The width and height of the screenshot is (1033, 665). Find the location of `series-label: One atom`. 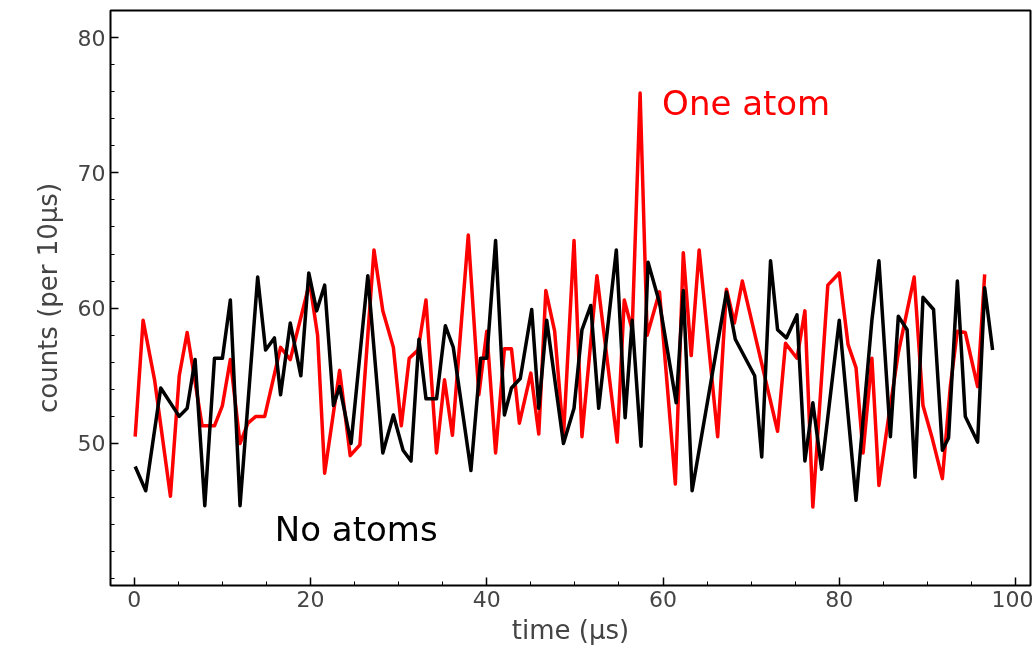

series-label: One atom is located at coordinates (746, 103).